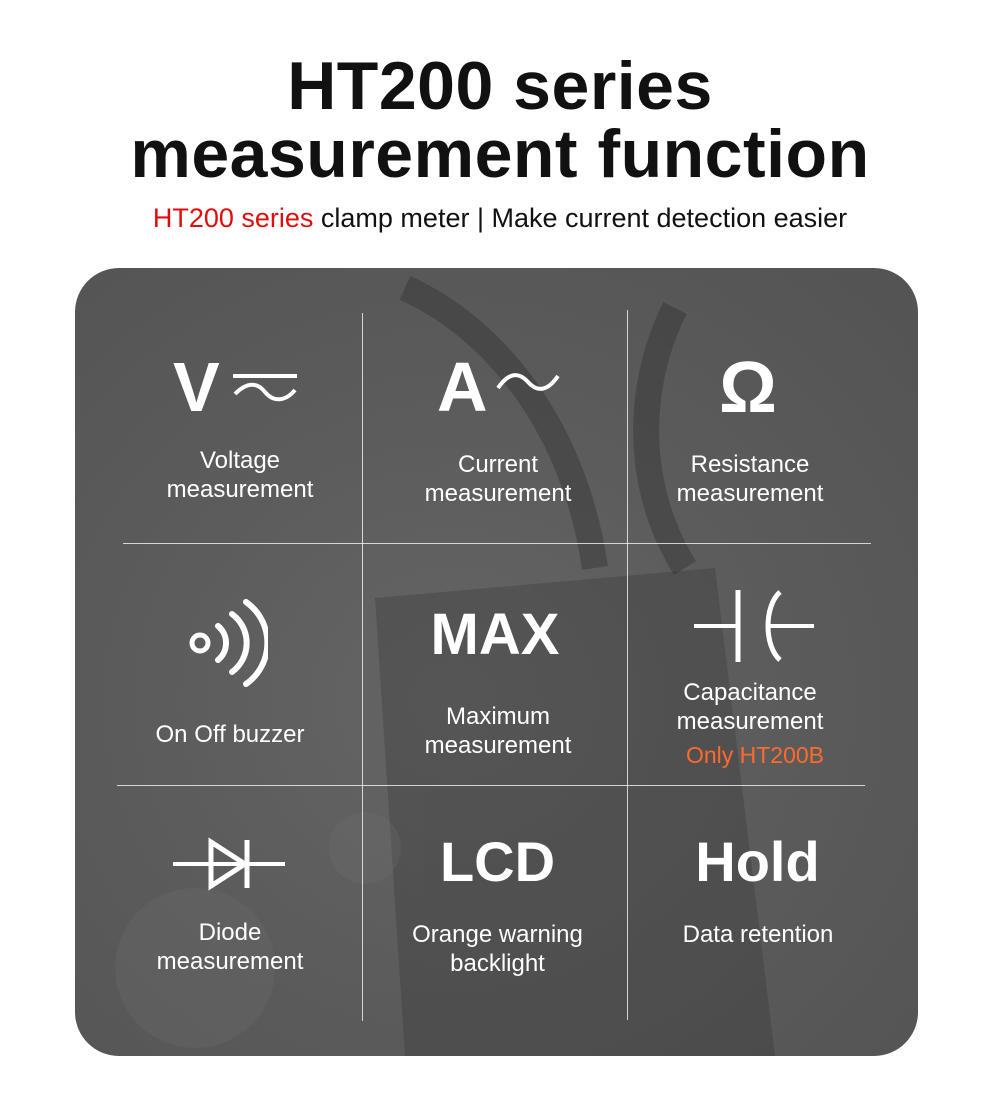 The image size is (1000, 1100). I want to click on max-symbol: MAX, so click(495, 634).